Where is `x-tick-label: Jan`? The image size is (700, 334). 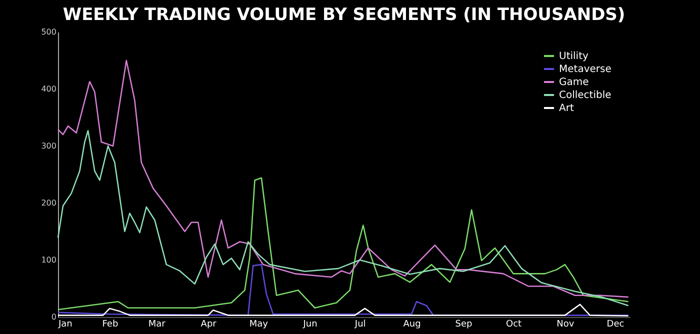
x-tick-label: Jan is located at coordinates (65, 325).